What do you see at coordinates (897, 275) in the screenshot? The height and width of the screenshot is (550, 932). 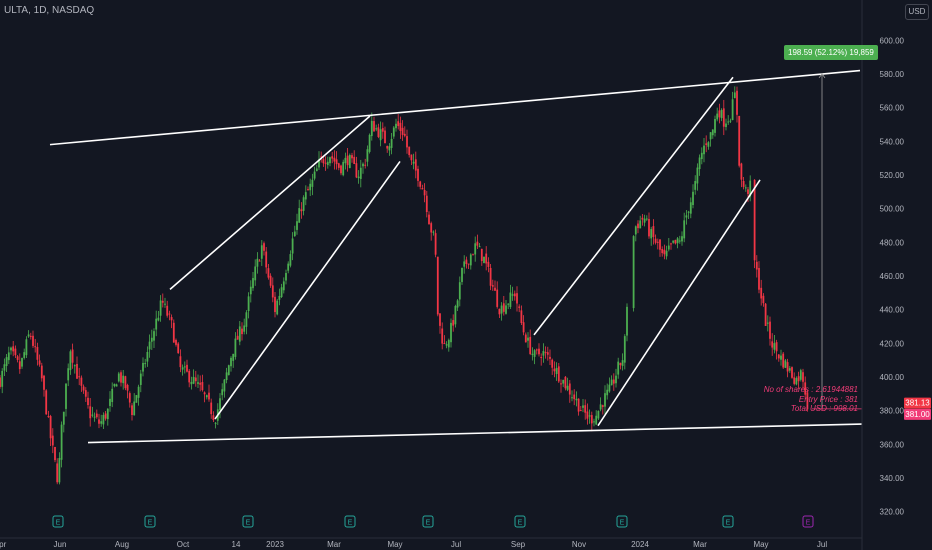 I see `price-axis-bg` at bounding box center [897, 275].